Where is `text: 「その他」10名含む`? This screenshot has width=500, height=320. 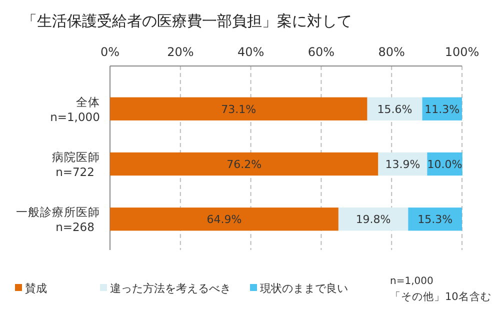
text: 「その他」10名含む is located at coordinates (441, 296).